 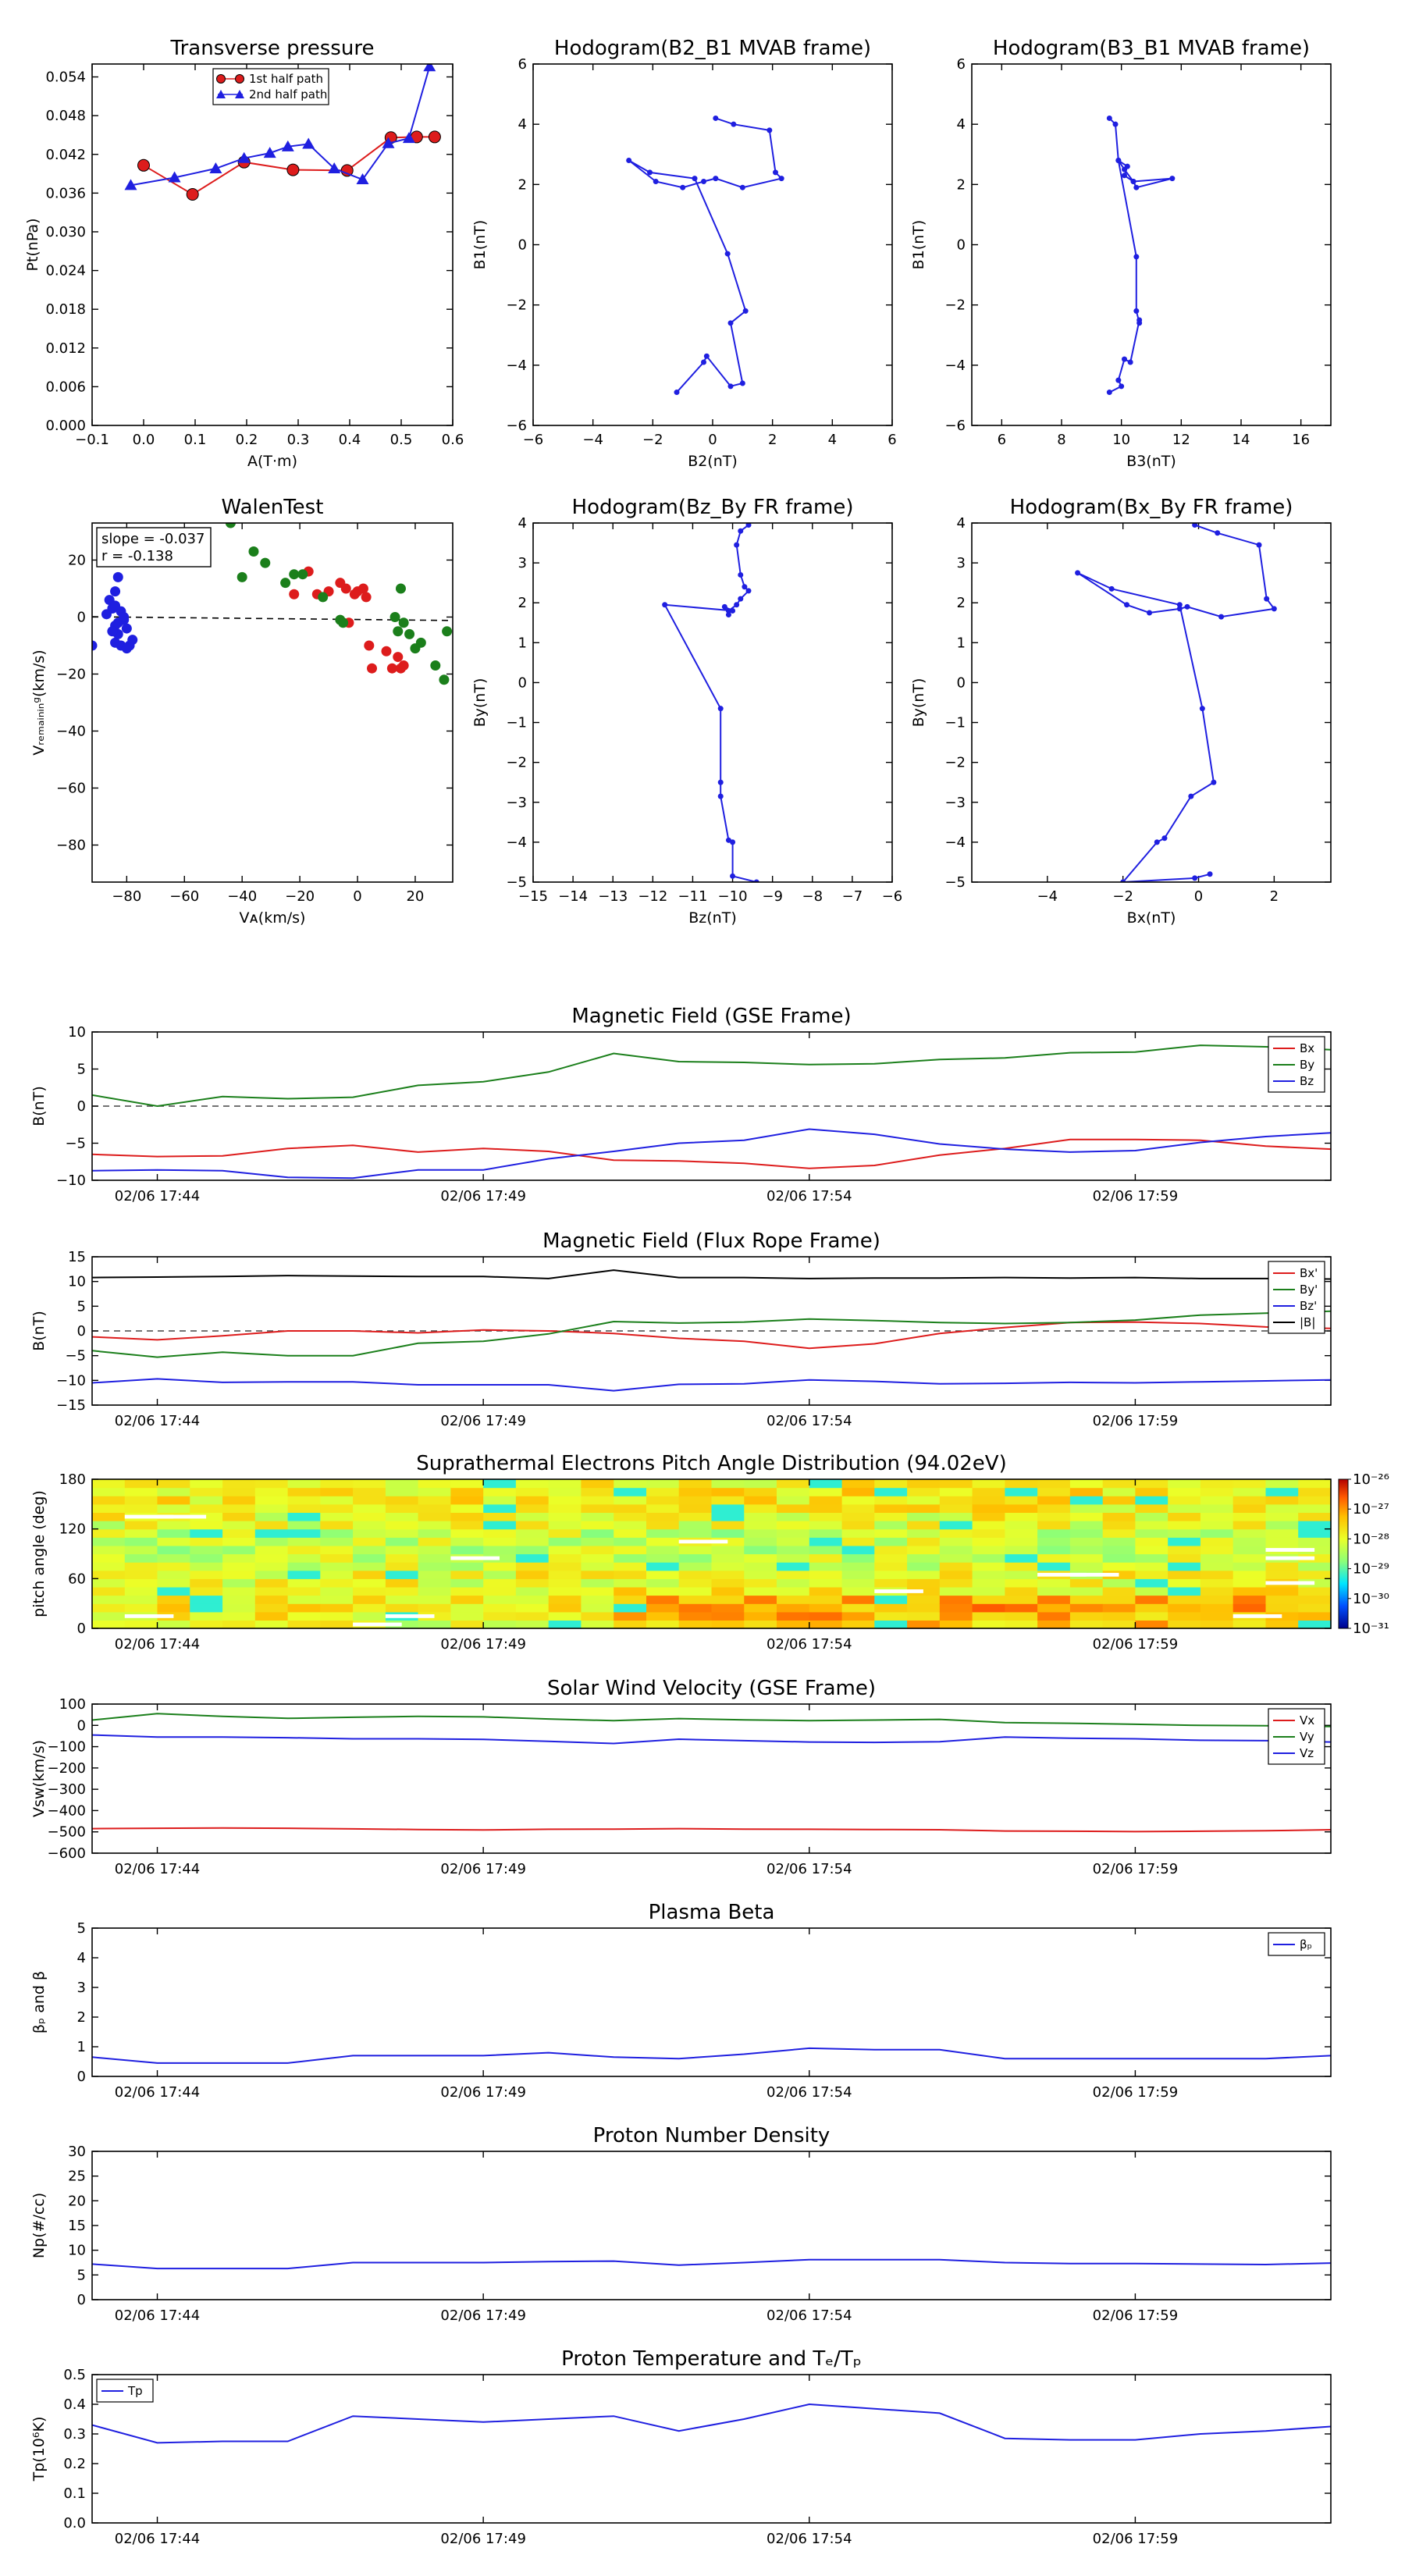 I want to click on h3-title: Hodogram(Bz_By FR frame), so click(x=713, y=507).